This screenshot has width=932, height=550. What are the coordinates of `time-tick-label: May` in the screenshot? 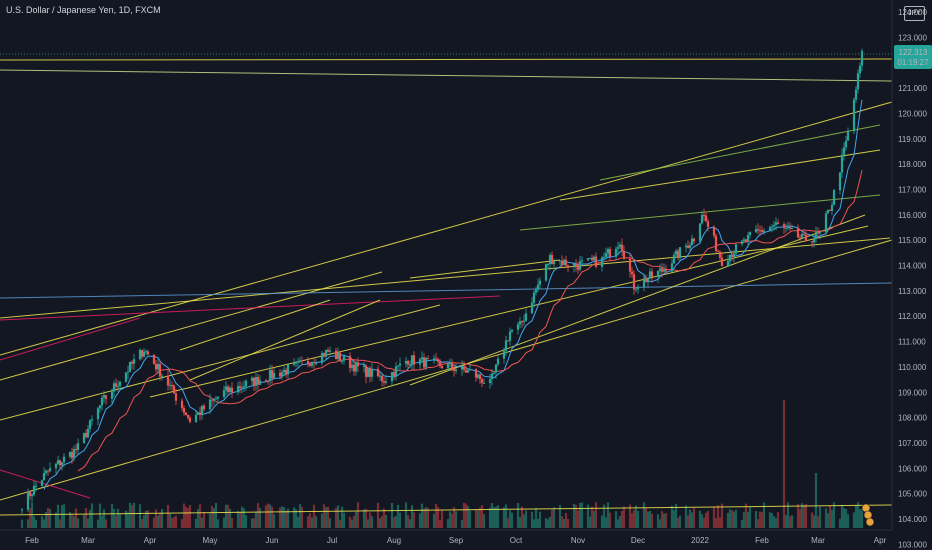 It's located at (209, 540).